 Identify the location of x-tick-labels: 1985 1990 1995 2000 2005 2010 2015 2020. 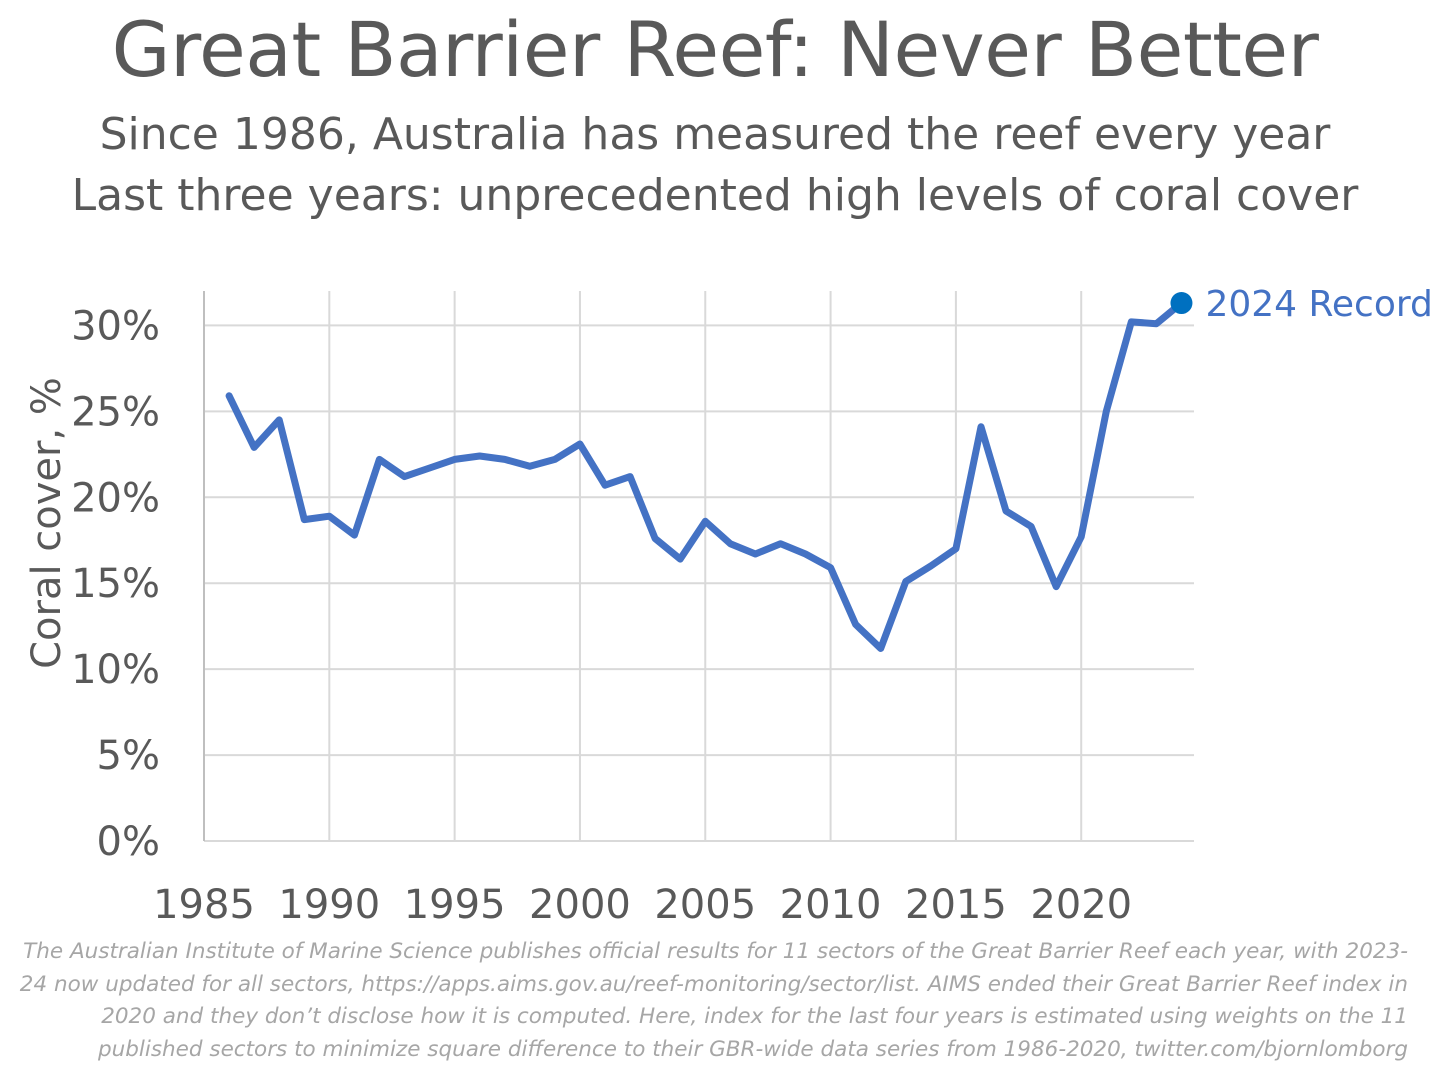
(642, 905).